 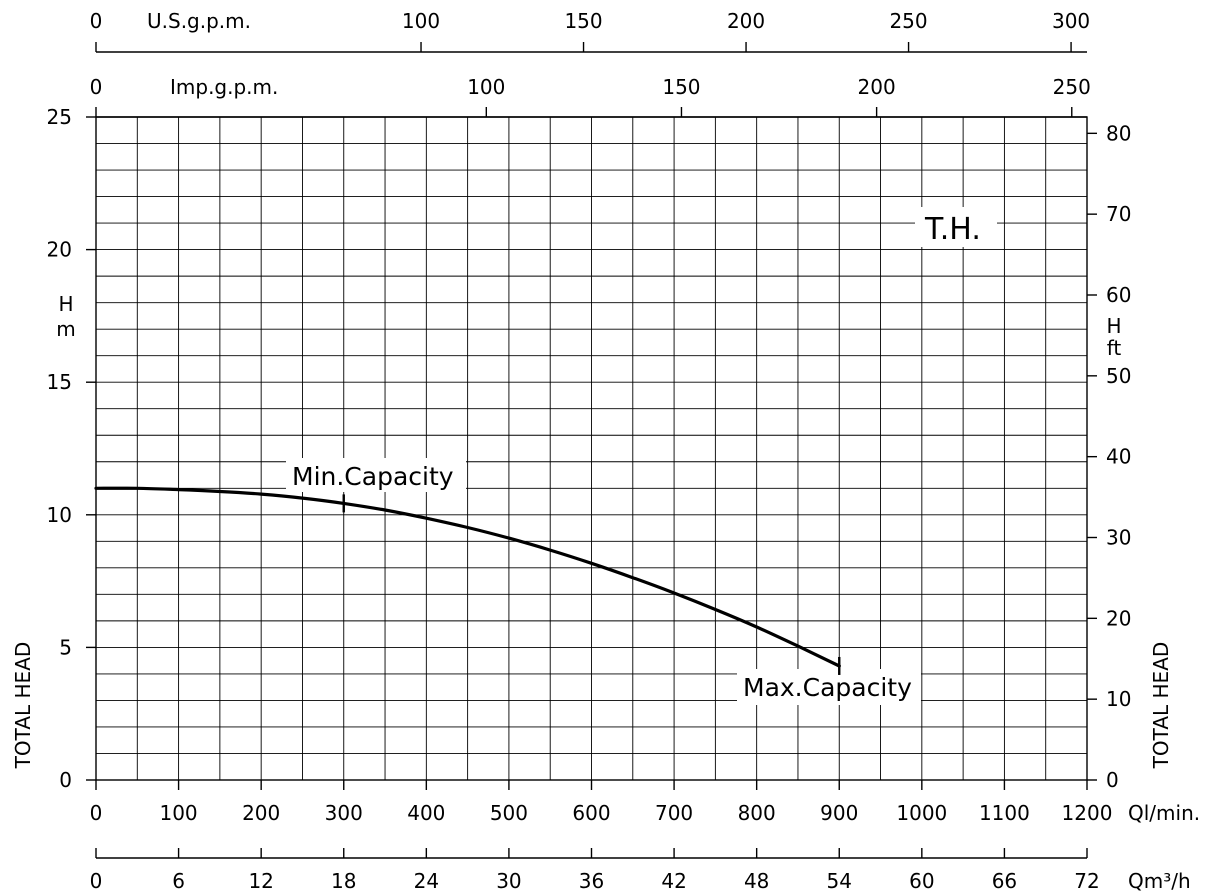 What do you see at coordinates (1161, 706) in the screenshot?
I see `right-axis-title: TOTAL HEAD` at bounding box center [1161, 706].